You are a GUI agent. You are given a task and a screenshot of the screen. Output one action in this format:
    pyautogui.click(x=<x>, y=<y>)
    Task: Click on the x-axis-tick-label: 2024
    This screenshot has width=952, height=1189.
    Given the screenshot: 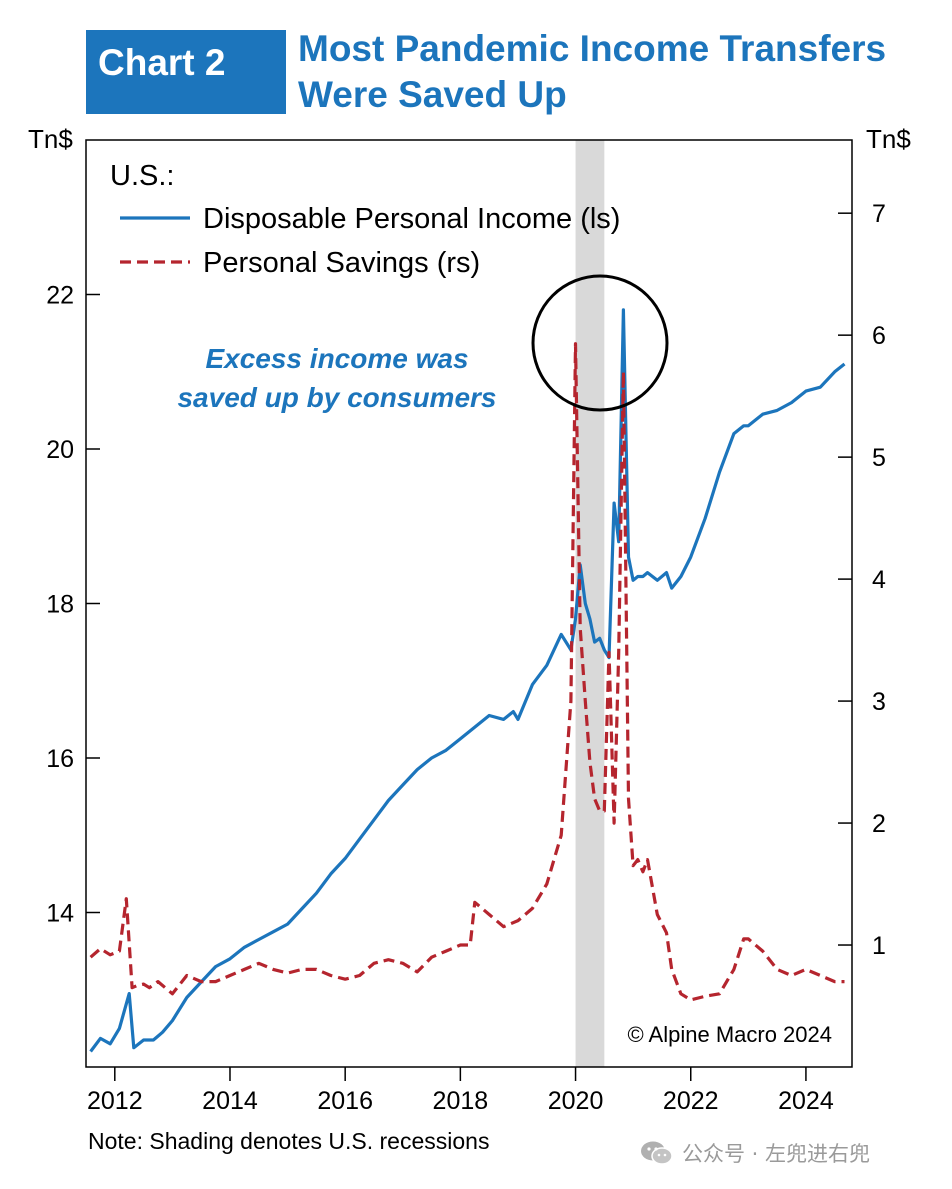 What is the action you would take?
    pyautogui.click(x=806, y=1101)
    